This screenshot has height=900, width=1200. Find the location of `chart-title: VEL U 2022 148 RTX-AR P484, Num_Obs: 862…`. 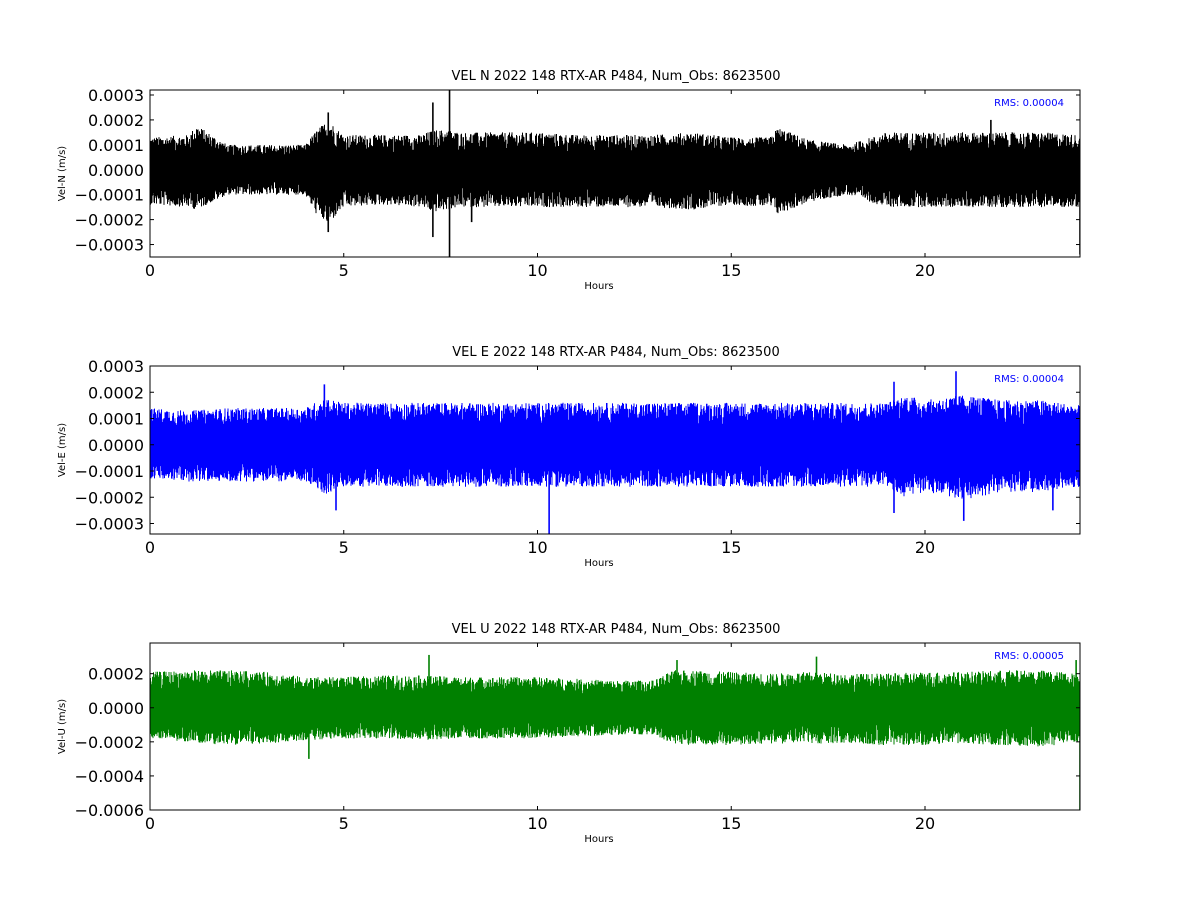

chart-title: VEL U 2022 148 RTX-AR P484, Num_Obs: 862… is located at coordinates (616, 629).